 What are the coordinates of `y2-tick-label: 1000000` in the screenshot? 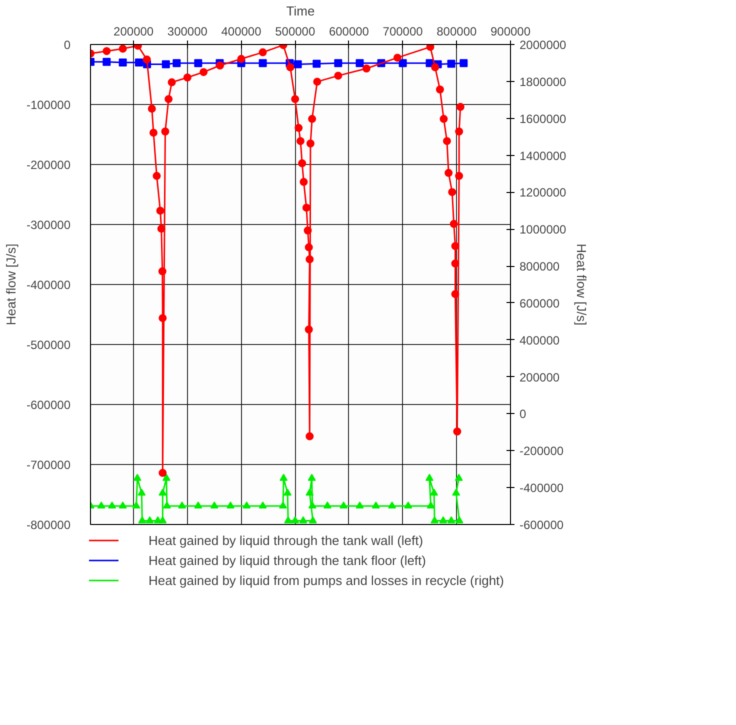 It's located at (543, 229).